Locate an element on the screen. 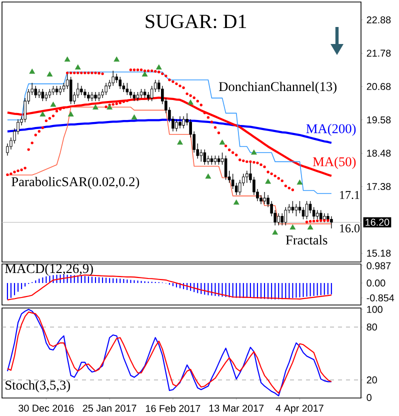 The width and height of the screenshot is (399, 416). series-label: MACD(12,26,9) is located at coordinates (49, 270).